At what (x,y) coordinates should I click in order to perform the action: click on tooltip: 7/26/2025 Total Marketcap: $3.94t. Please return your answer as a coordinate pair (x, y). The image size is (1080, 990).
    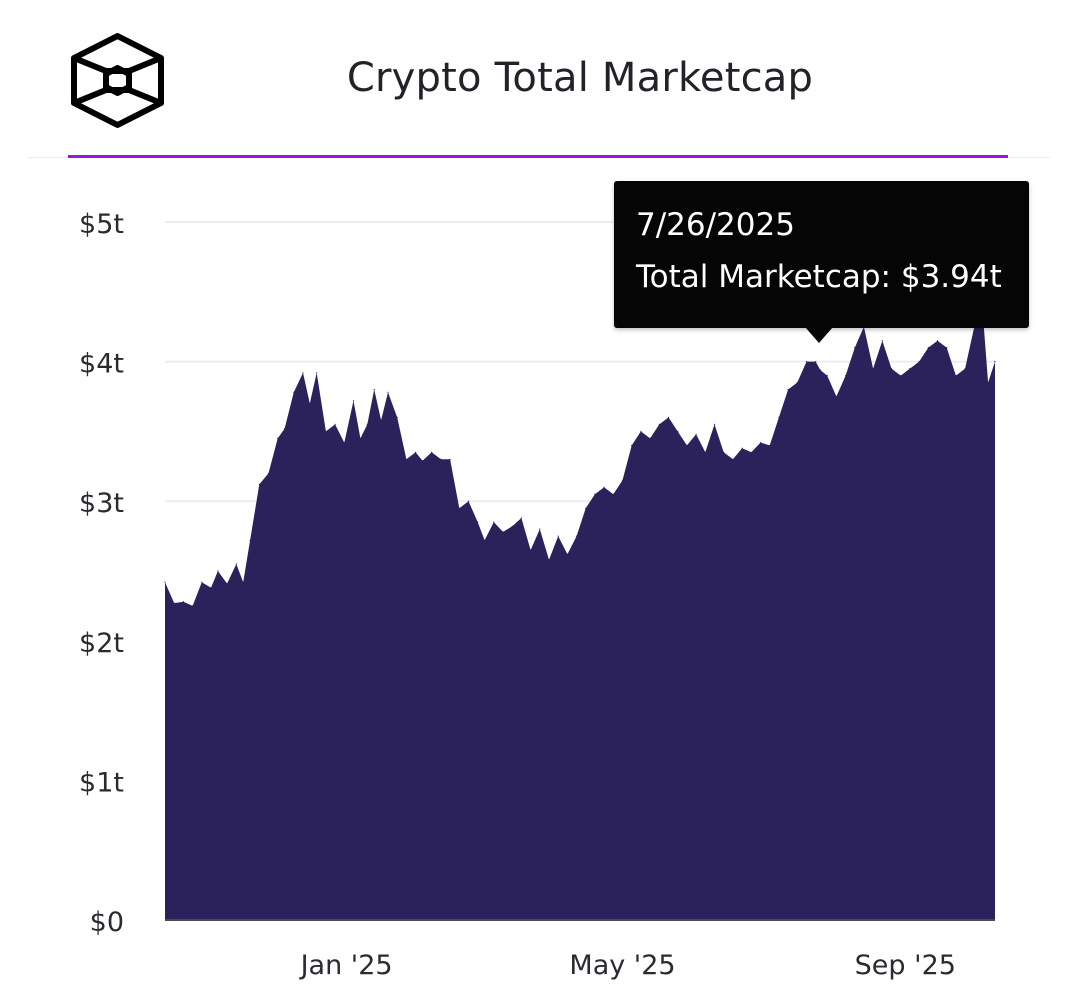
    Looking at the image, I should click on (821, 254).